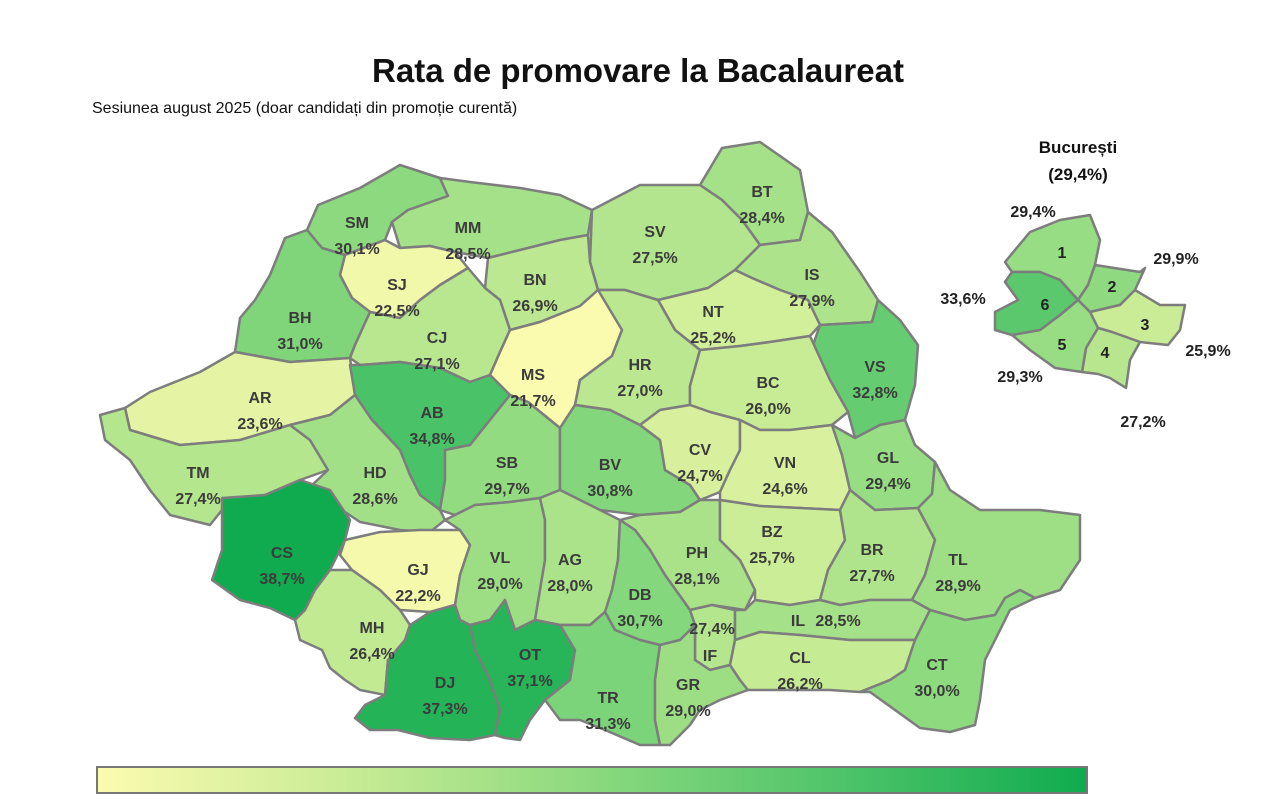  What do you see at coordinates (570, 560) in the screenshot?
I see `county-code-AG: AG` at bounding box center [570, 560].